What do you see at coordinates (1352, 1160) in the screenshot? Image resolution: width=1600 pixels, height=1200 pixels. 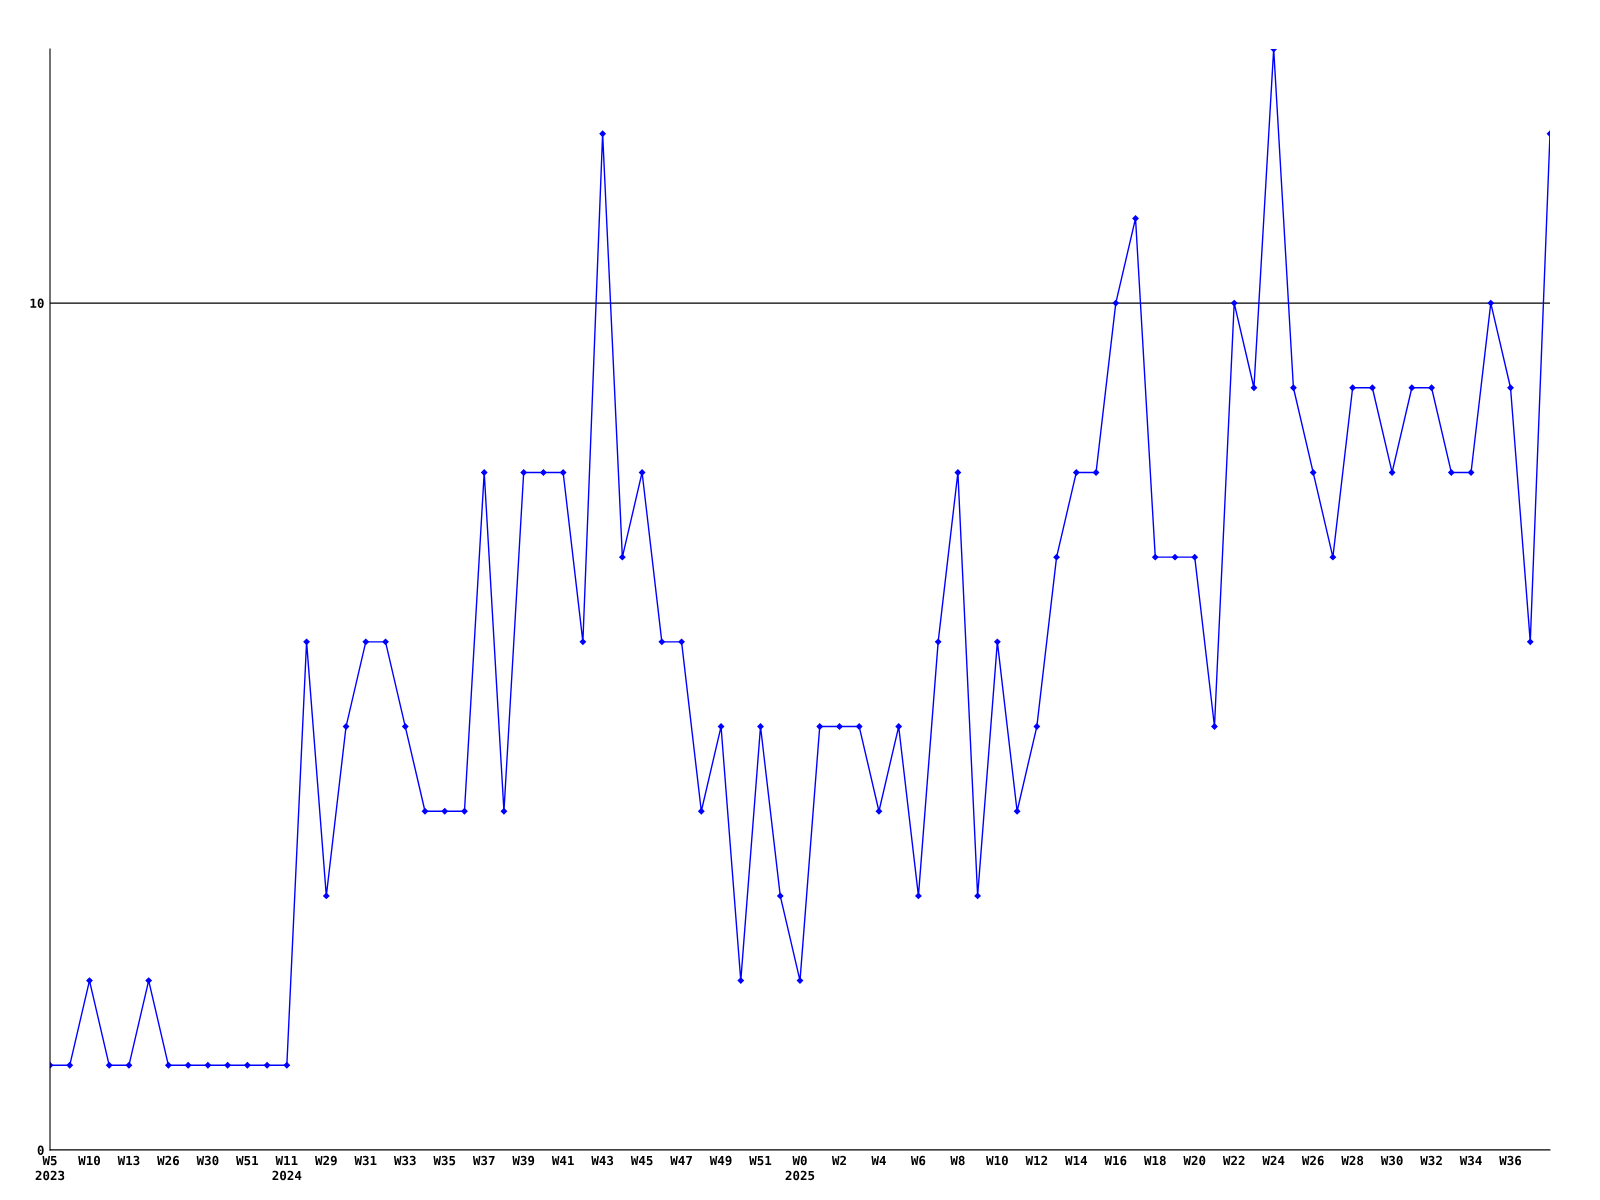 I see `x-tick-label: W28` at bounding box center [1352, 1160].